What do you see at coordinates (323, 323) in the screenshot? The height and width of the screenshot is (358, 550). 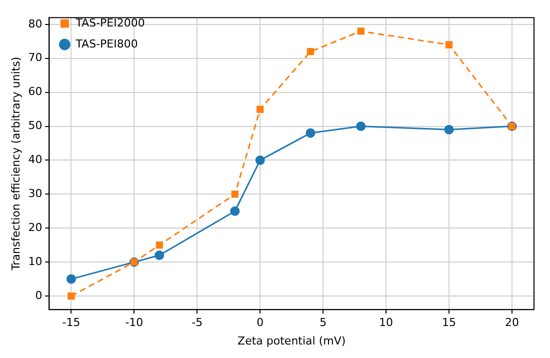 I see `x-tick-label: 5` at bounding box center [323, 323].